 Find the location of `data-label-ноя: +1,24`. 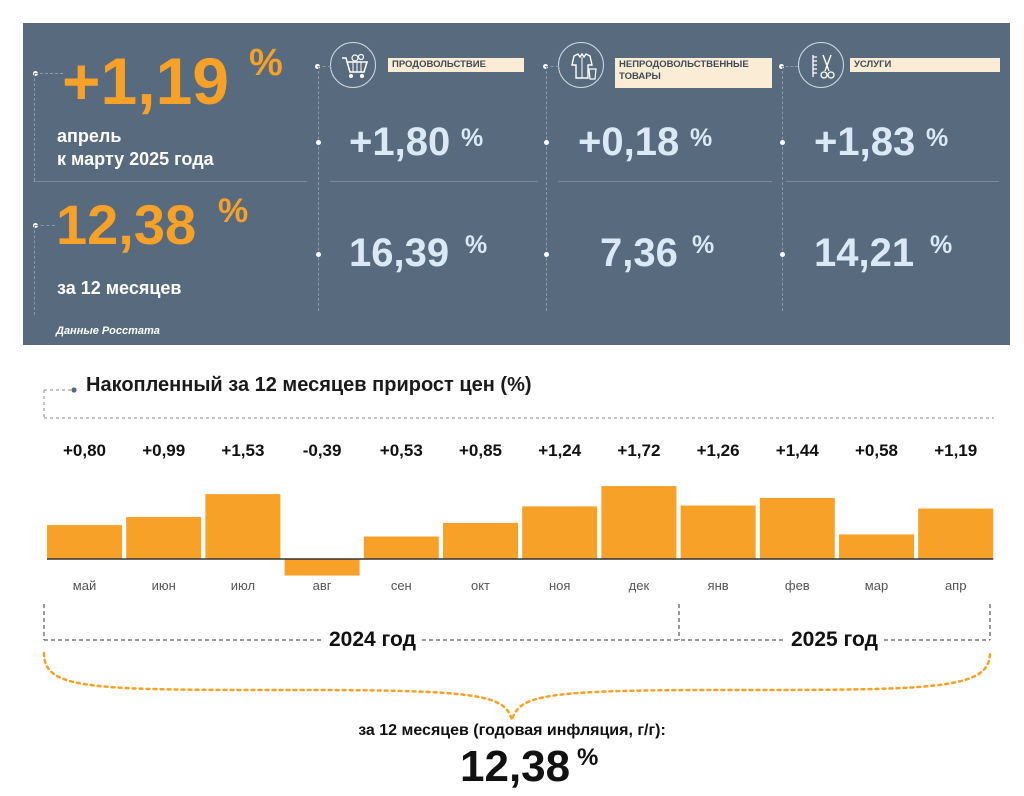

data-label-ноя: +1,24 is located at coordinates (560, 450).